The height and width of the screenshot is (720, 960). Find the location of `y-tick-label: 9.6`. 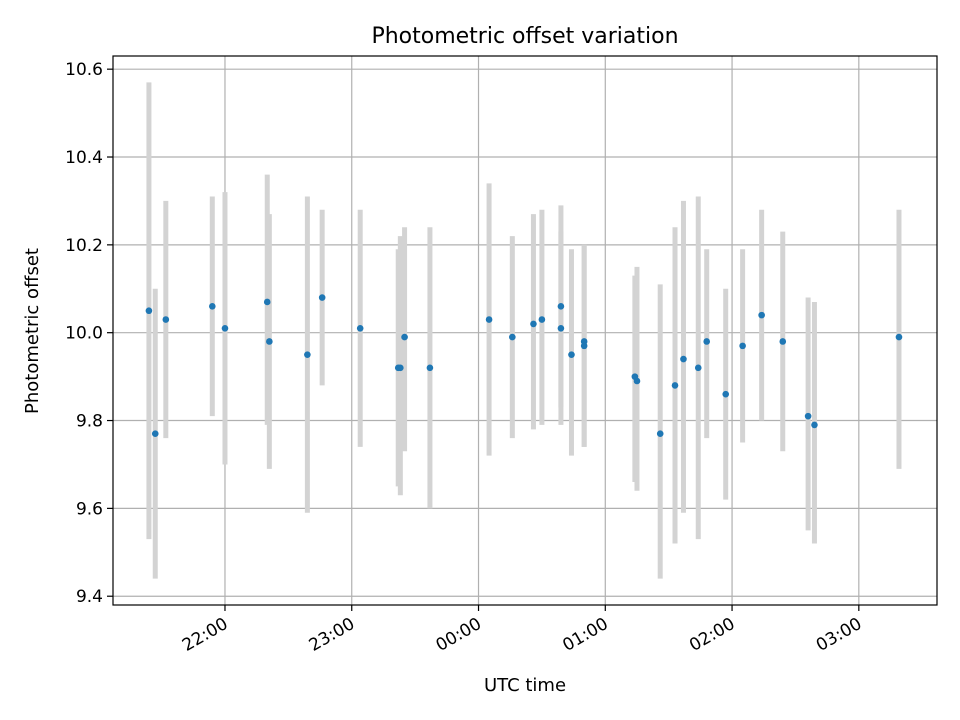

y-tick-label: 9.6 is located at coordinates (89, 509).